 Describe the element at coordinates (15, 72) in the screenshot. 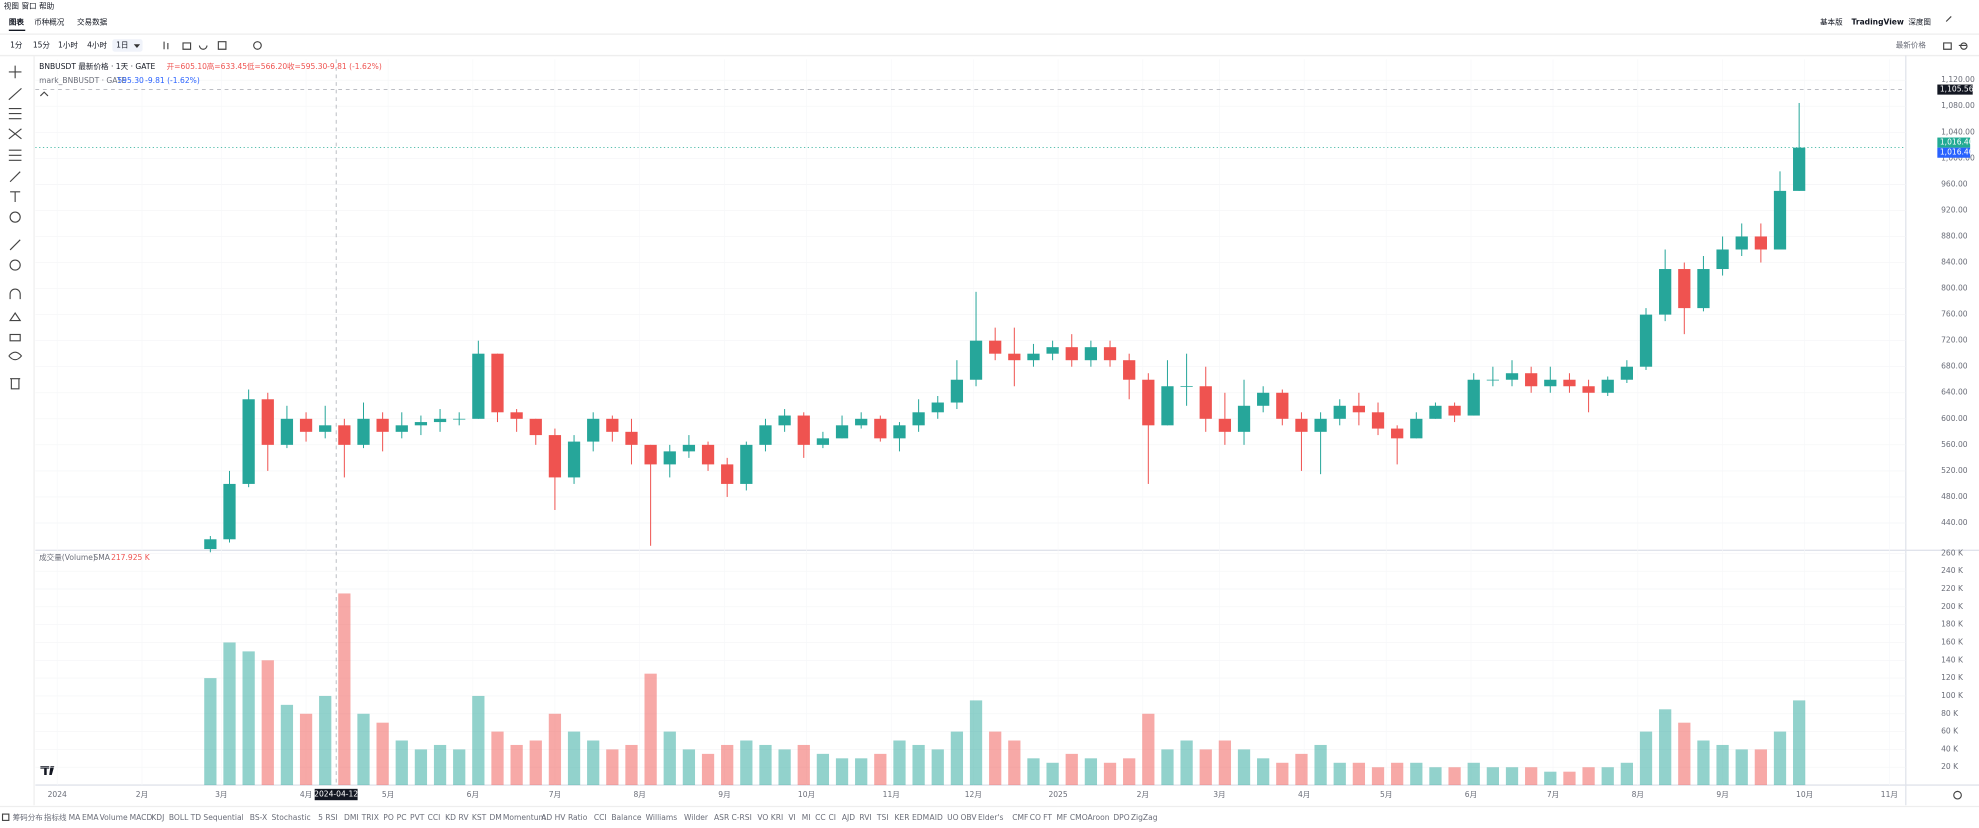

I see `tool-crosshair` at that location.